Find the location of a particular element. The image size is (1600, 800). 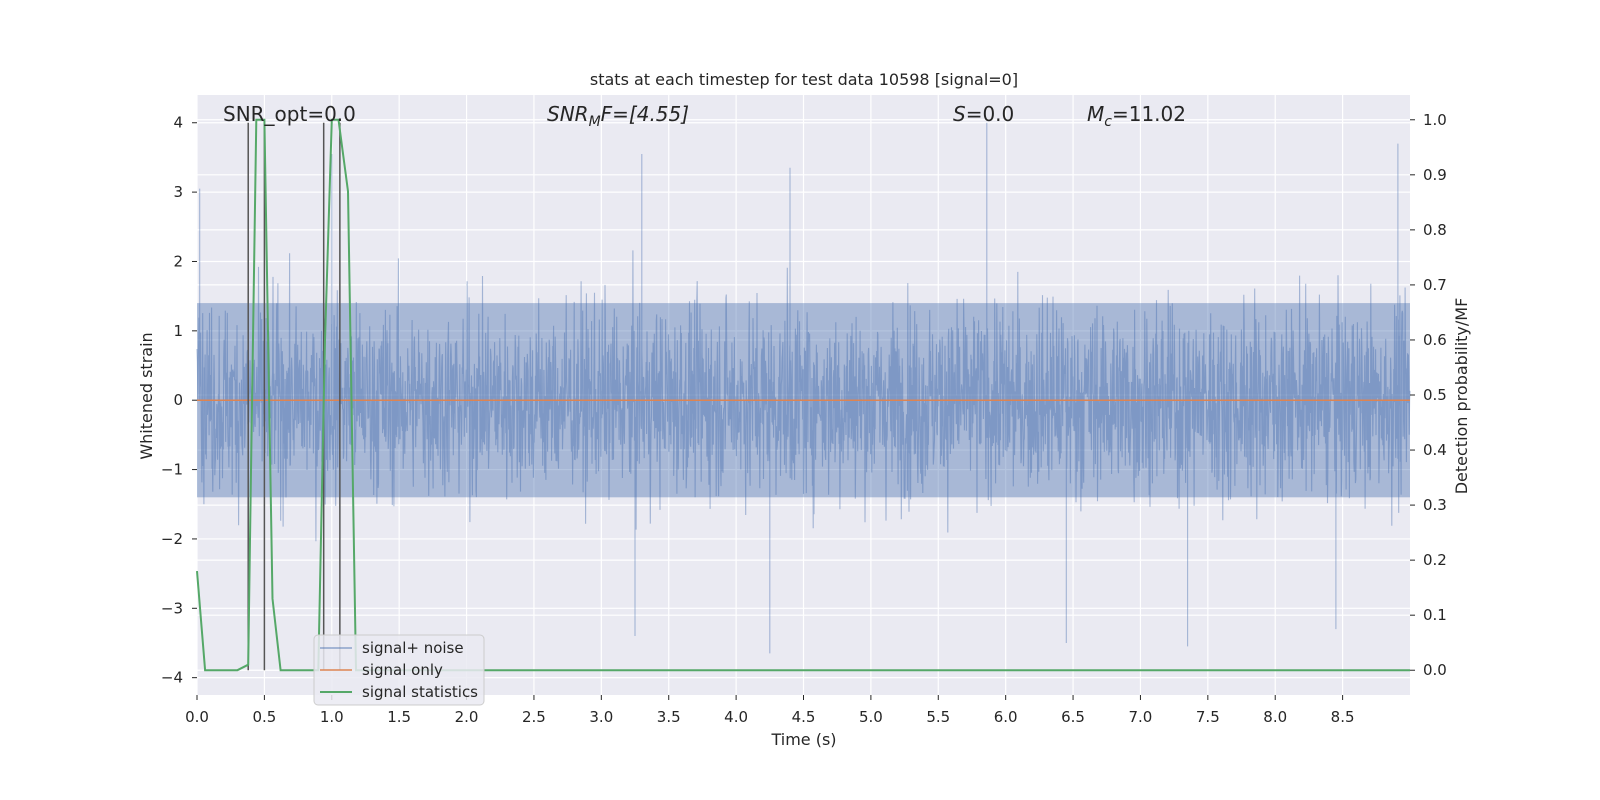

x-tick-label: 7.5 is located at coordinates (1208, 717).